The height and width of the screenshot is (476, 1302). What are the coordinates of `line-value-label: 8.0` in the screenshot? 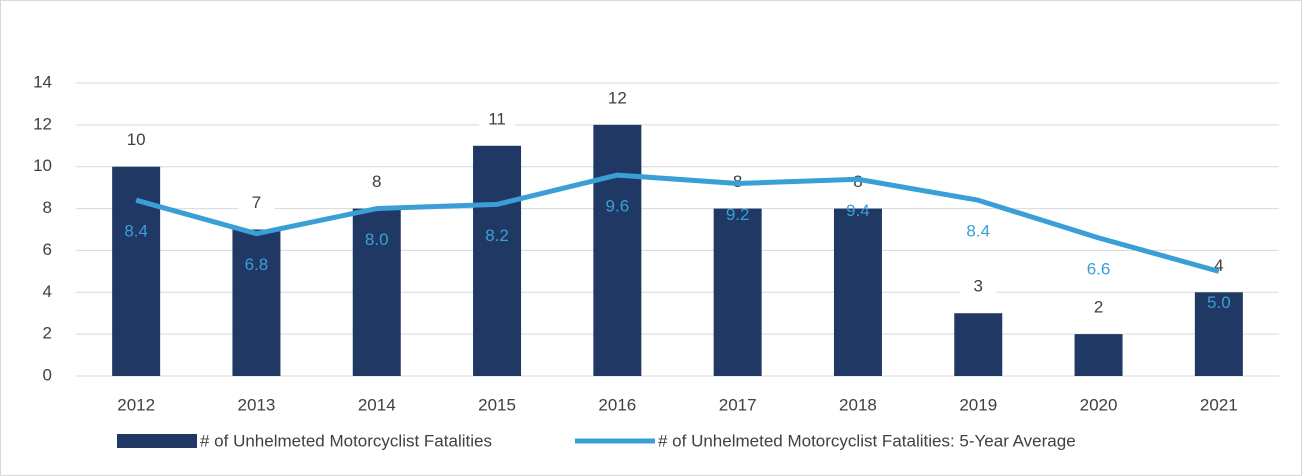 It's located at (377, 239).